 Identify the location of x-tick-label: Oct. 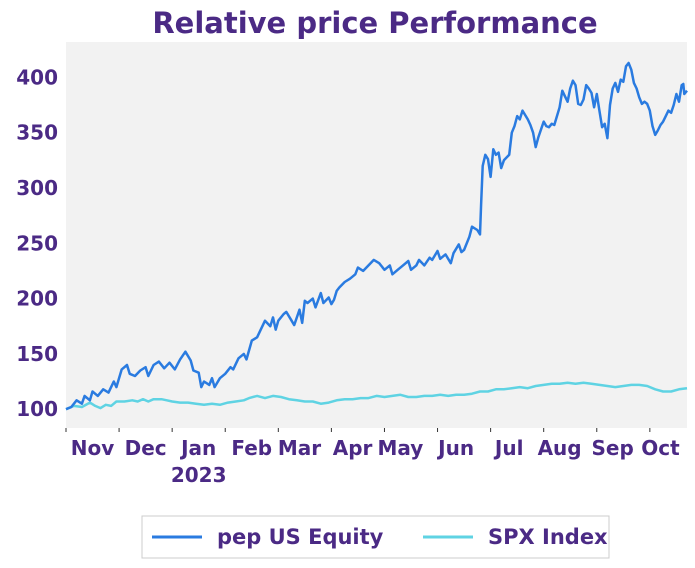
(660, 448).